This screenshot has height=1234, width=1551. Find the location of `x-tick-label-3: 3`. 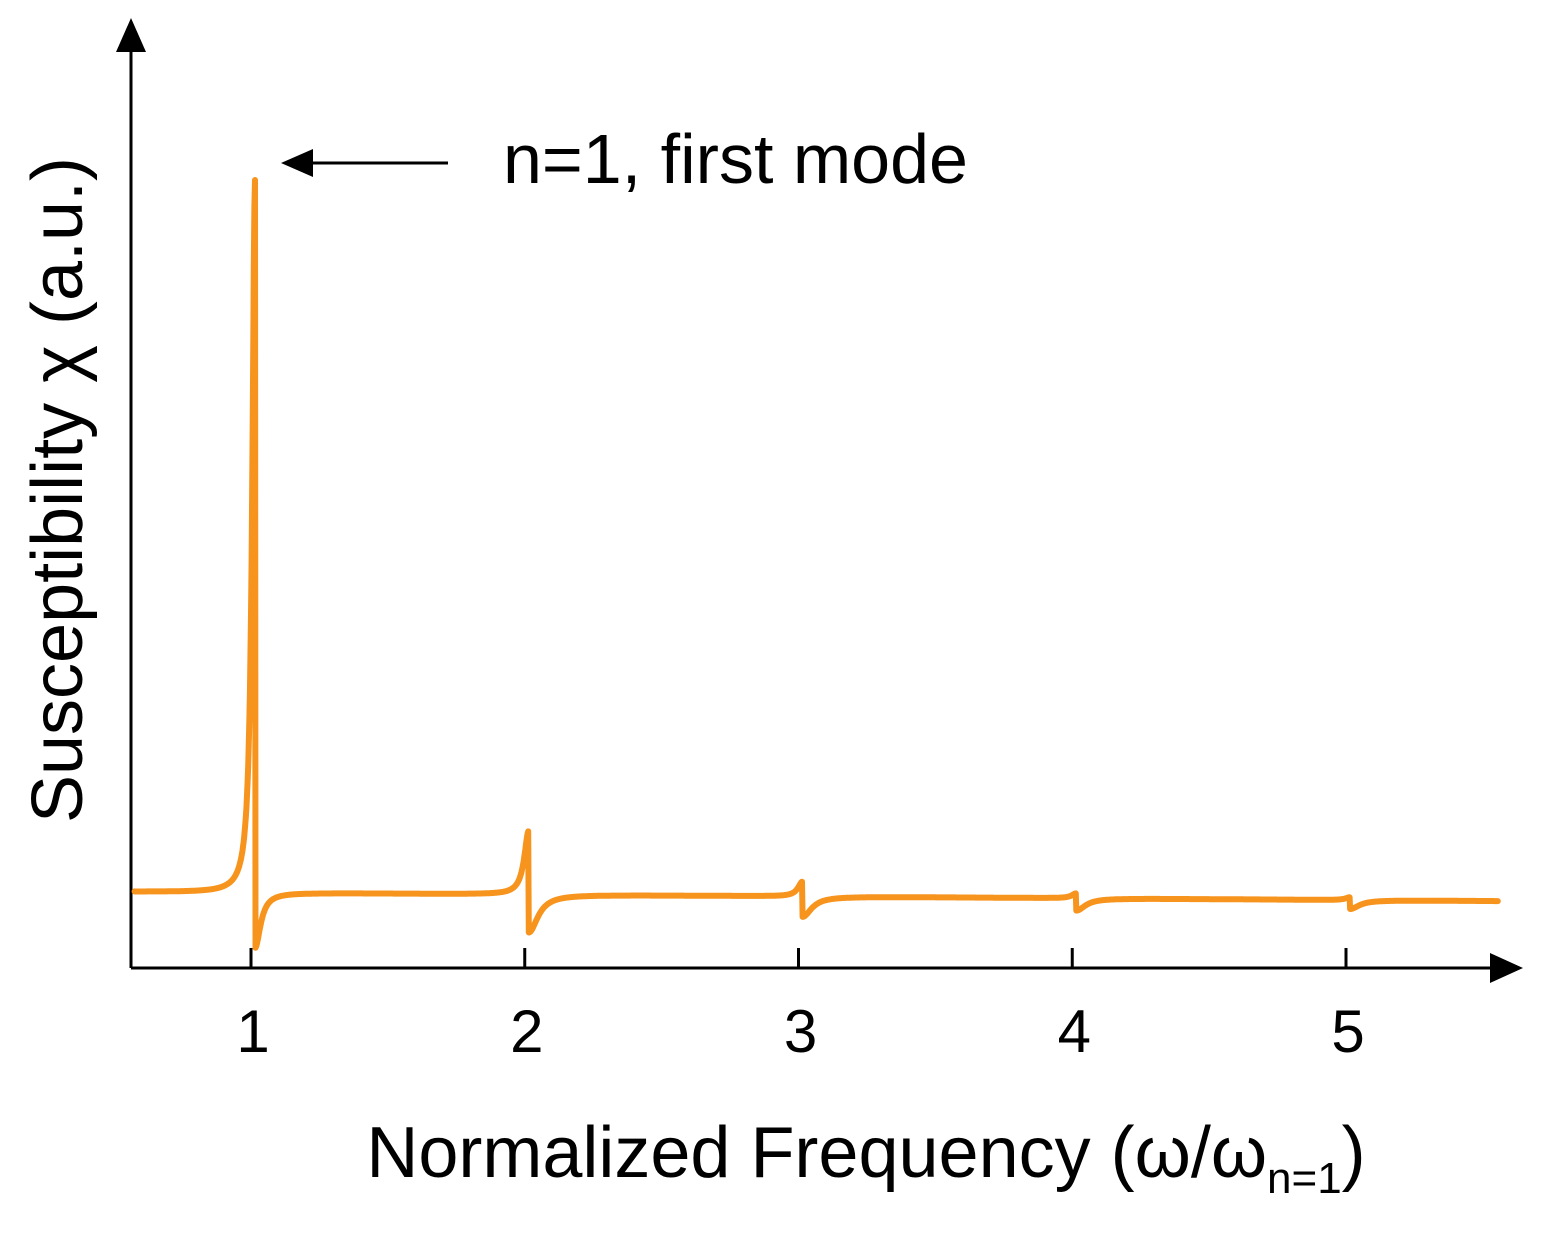

x-tick-label-3: 3 is located at coordinates (800, 1031).